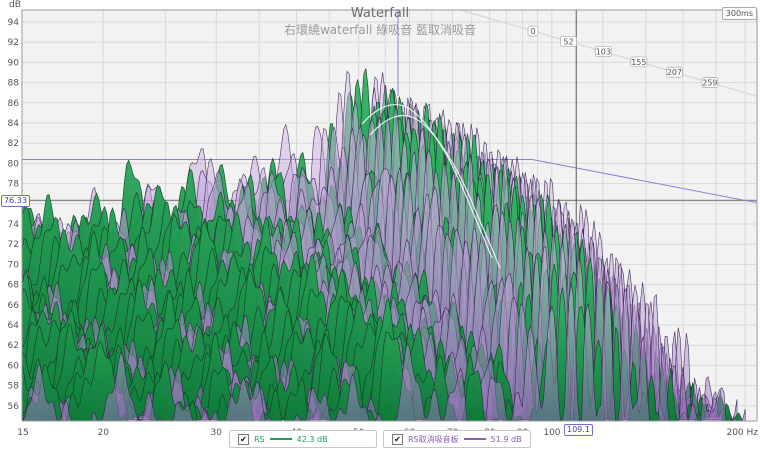 The width and height of the screenshot is (760, 449). I want to click on svg-text: 30, so click(217, 433).